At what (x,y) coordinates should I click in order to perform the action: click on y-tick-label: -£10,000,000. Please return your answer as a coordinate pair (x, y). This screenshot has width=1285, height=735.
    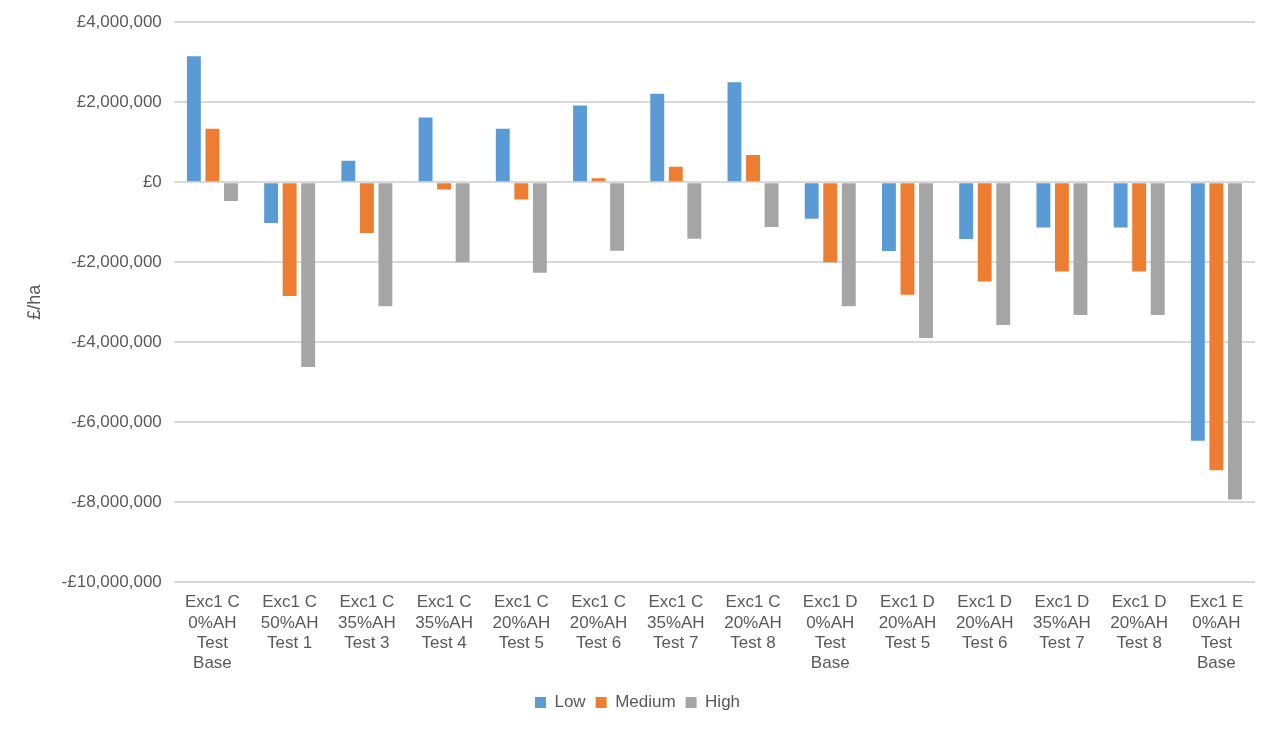
    Looking at the image, I should click on (111, 582).